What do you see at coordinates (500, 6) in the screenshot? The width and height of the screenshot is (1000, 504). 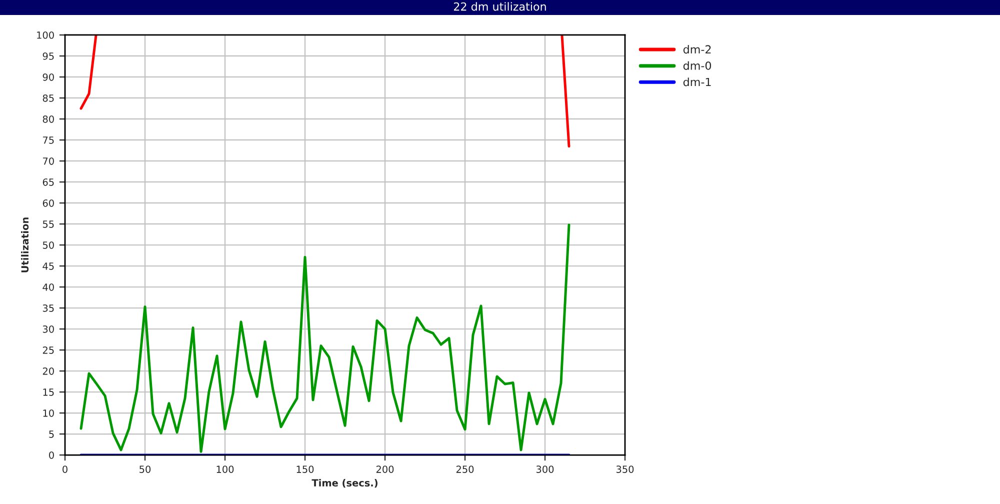 I see `chart-title: 22 dm utilization` at bounding box center [500, 6].